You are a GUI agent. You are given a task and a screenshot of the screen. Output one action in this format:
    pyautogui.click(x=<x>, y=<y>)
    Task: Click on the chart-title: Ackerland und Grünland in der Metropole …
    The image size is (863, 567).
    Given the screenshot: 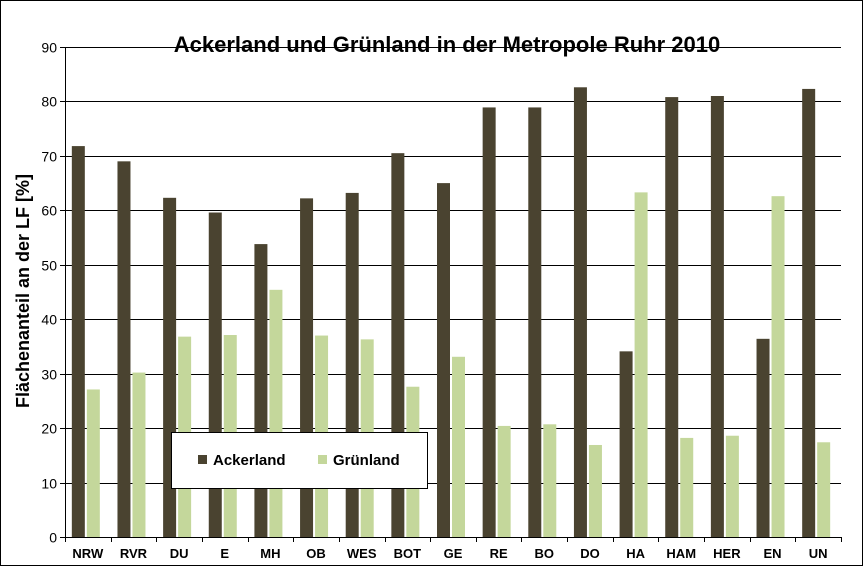 What is the action you would take?
    pyautogui.click(x=447, y=44)
    